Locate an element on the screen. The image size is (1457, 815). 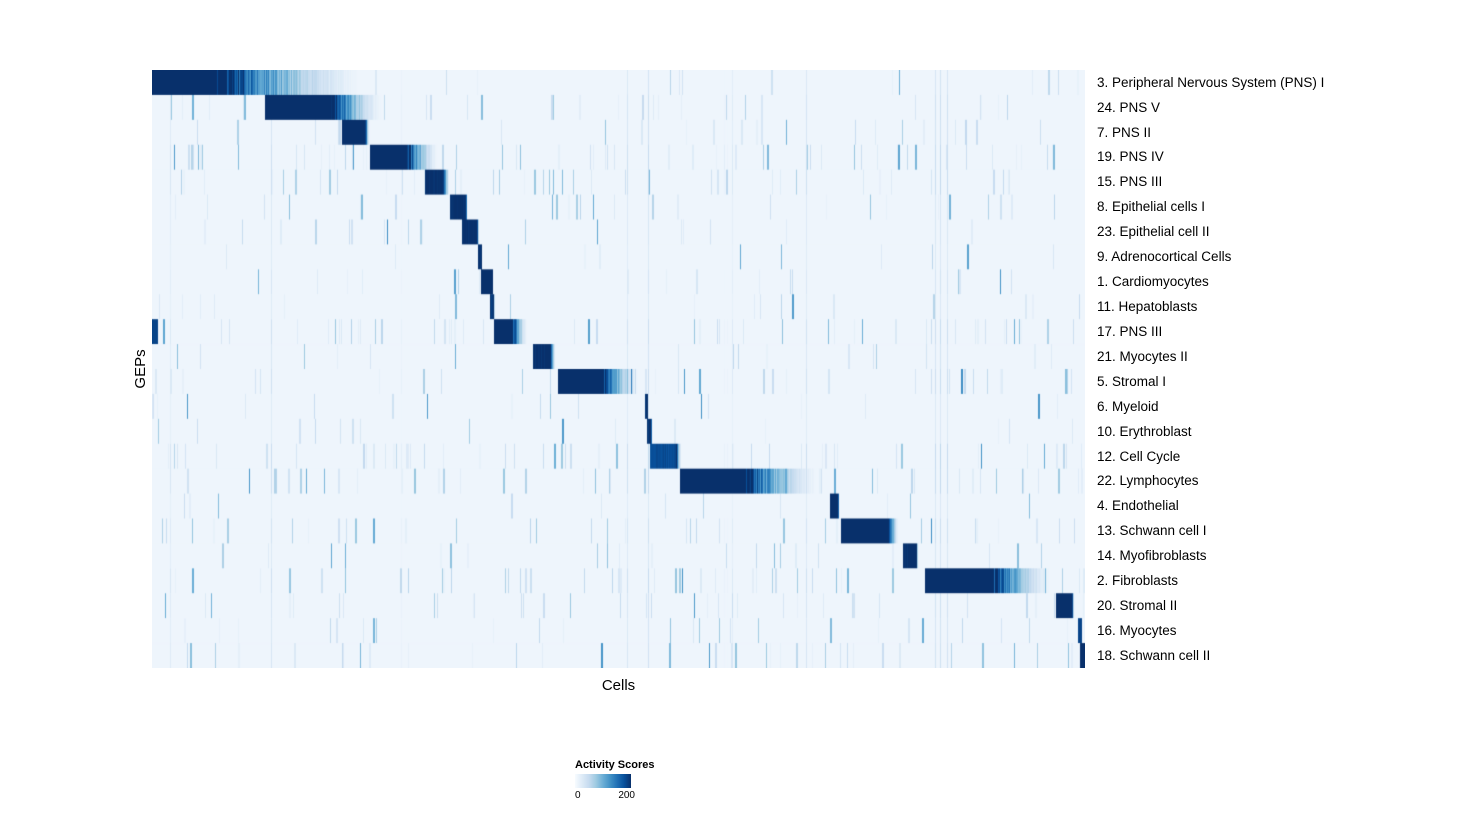
x-axis-label: Cells is located at coordinates (618, 685).